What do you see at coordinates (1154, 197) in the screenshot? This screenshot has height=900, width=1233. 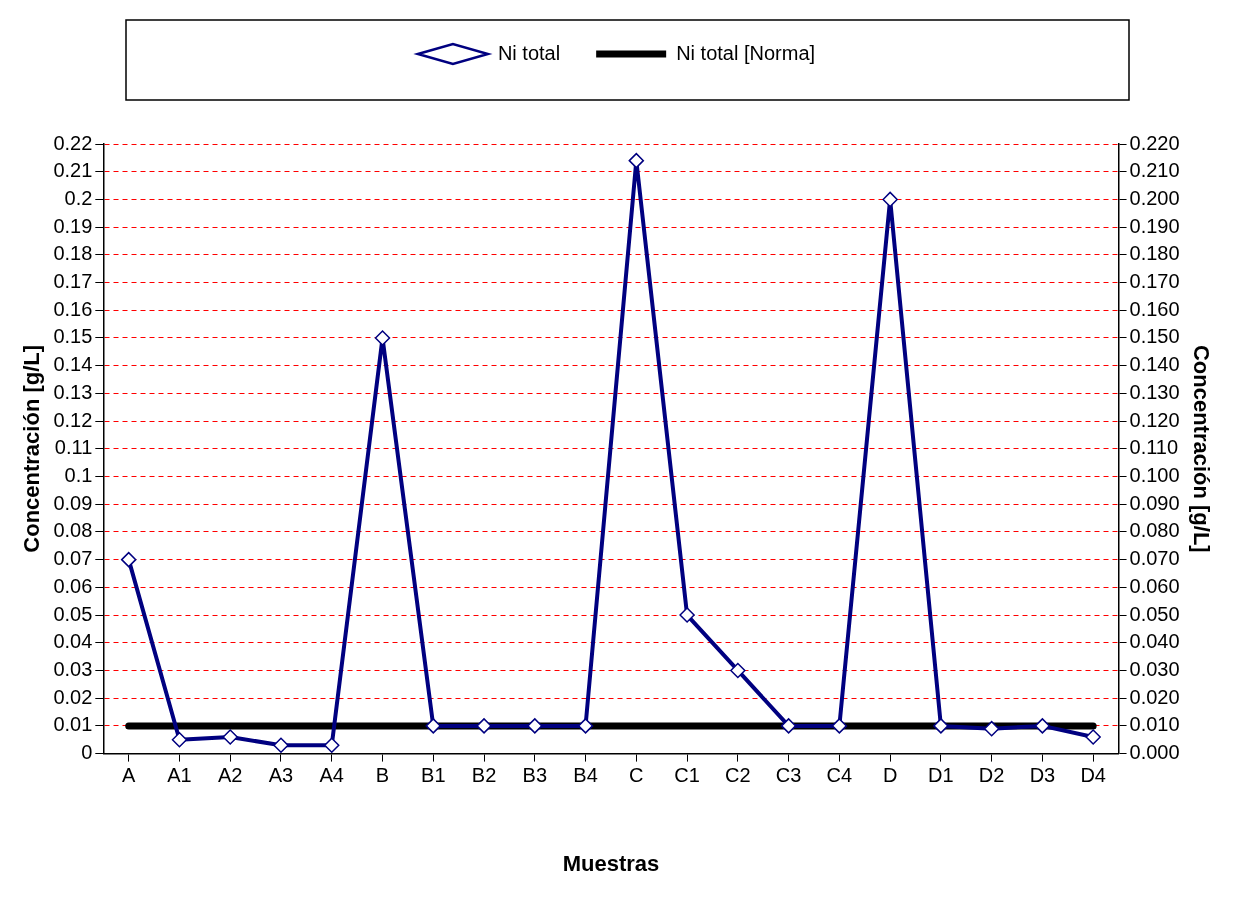 I see `y2-tick-label: 0.200` at bounding box center [1154, 197].